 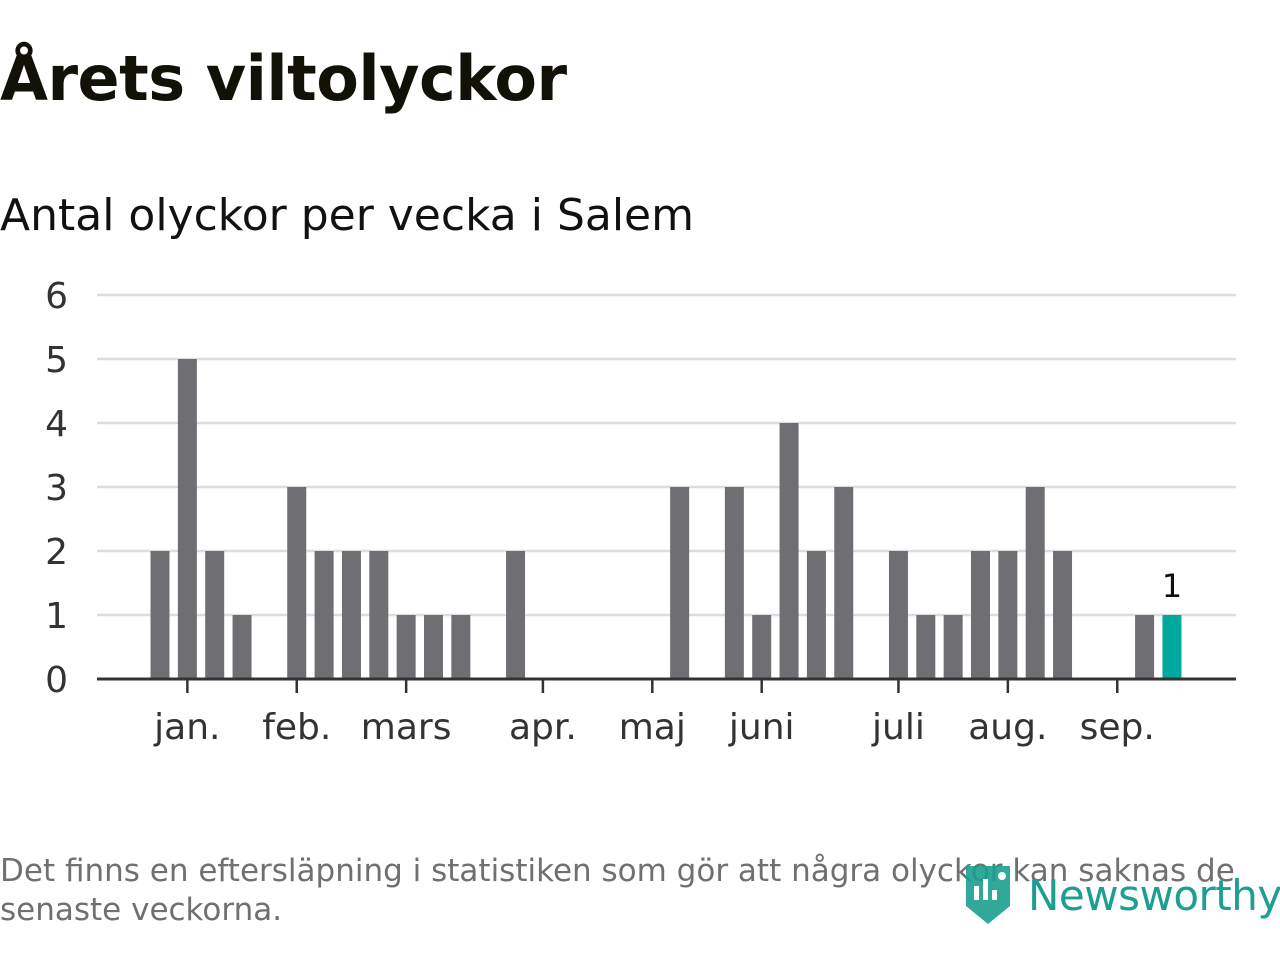 What do you see at coordinates (988, 895) in the screenshot?
I see `newsworthy-logo-icon` at bounding box center [988, 895].